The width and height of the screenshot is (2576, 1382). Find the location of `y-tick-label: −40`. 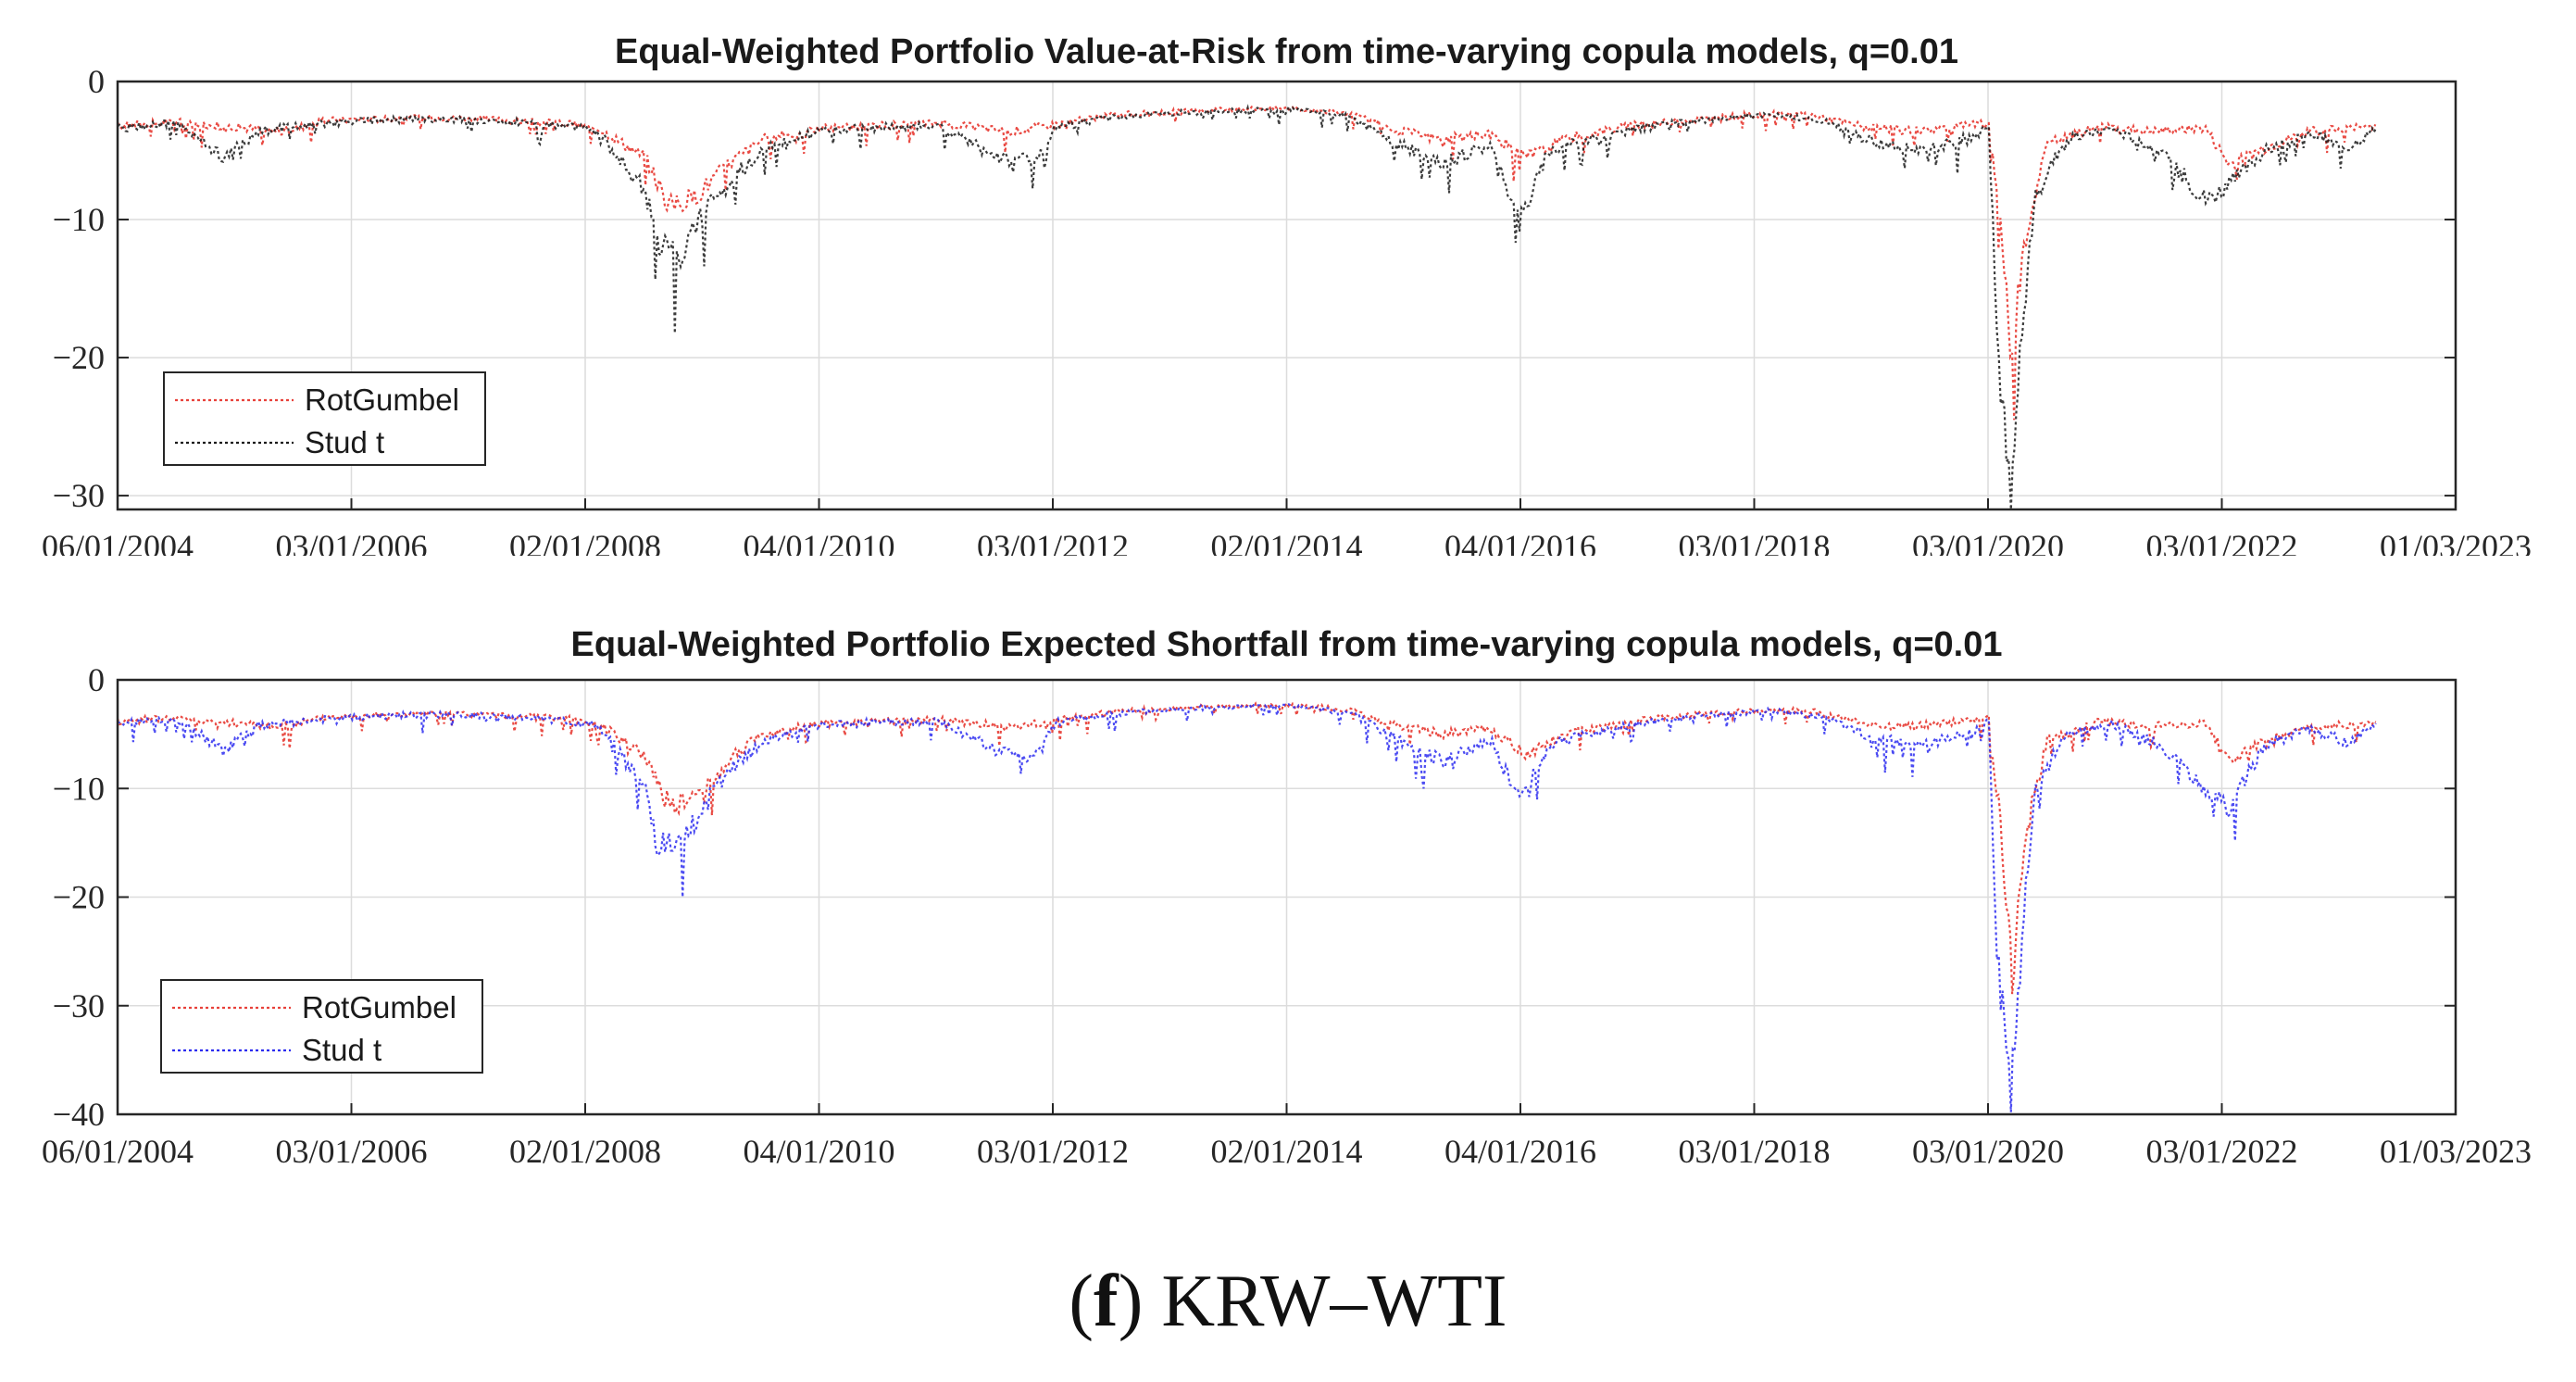

y-tick-label: −40 is located at coordinates (79, 1114).